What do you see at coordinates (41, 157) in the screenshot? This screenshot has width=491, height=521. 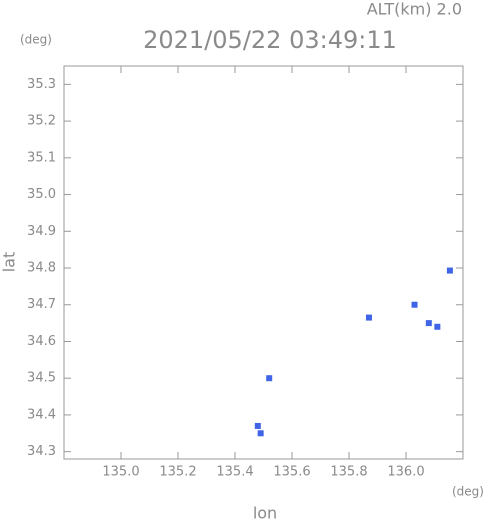 I see `y-tick-label: 35.1` at bounding box center [41, 157].